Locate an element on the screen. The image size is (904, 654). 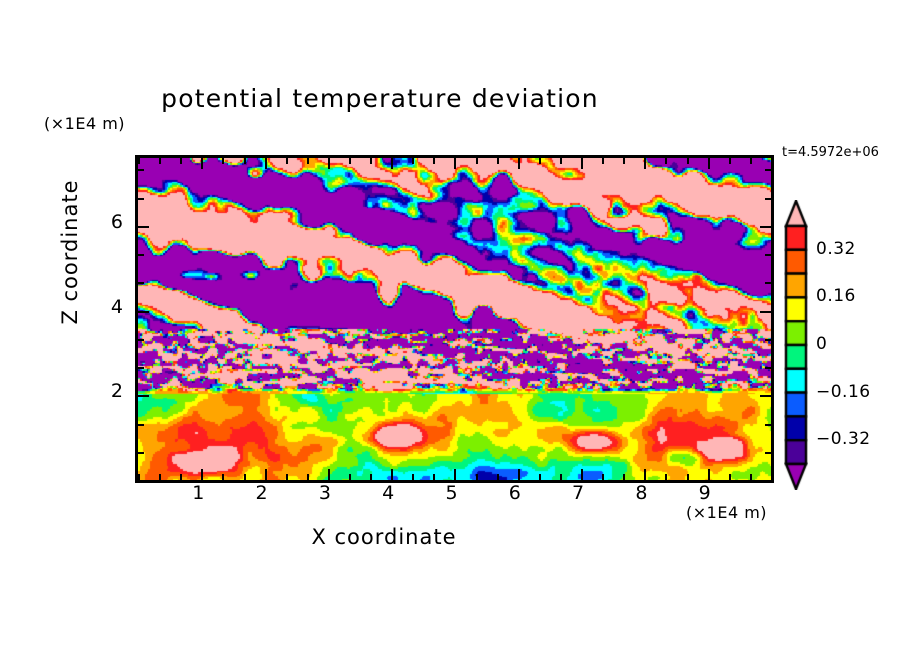
x-tick-label: 4 is located at coordinates (388, 493).